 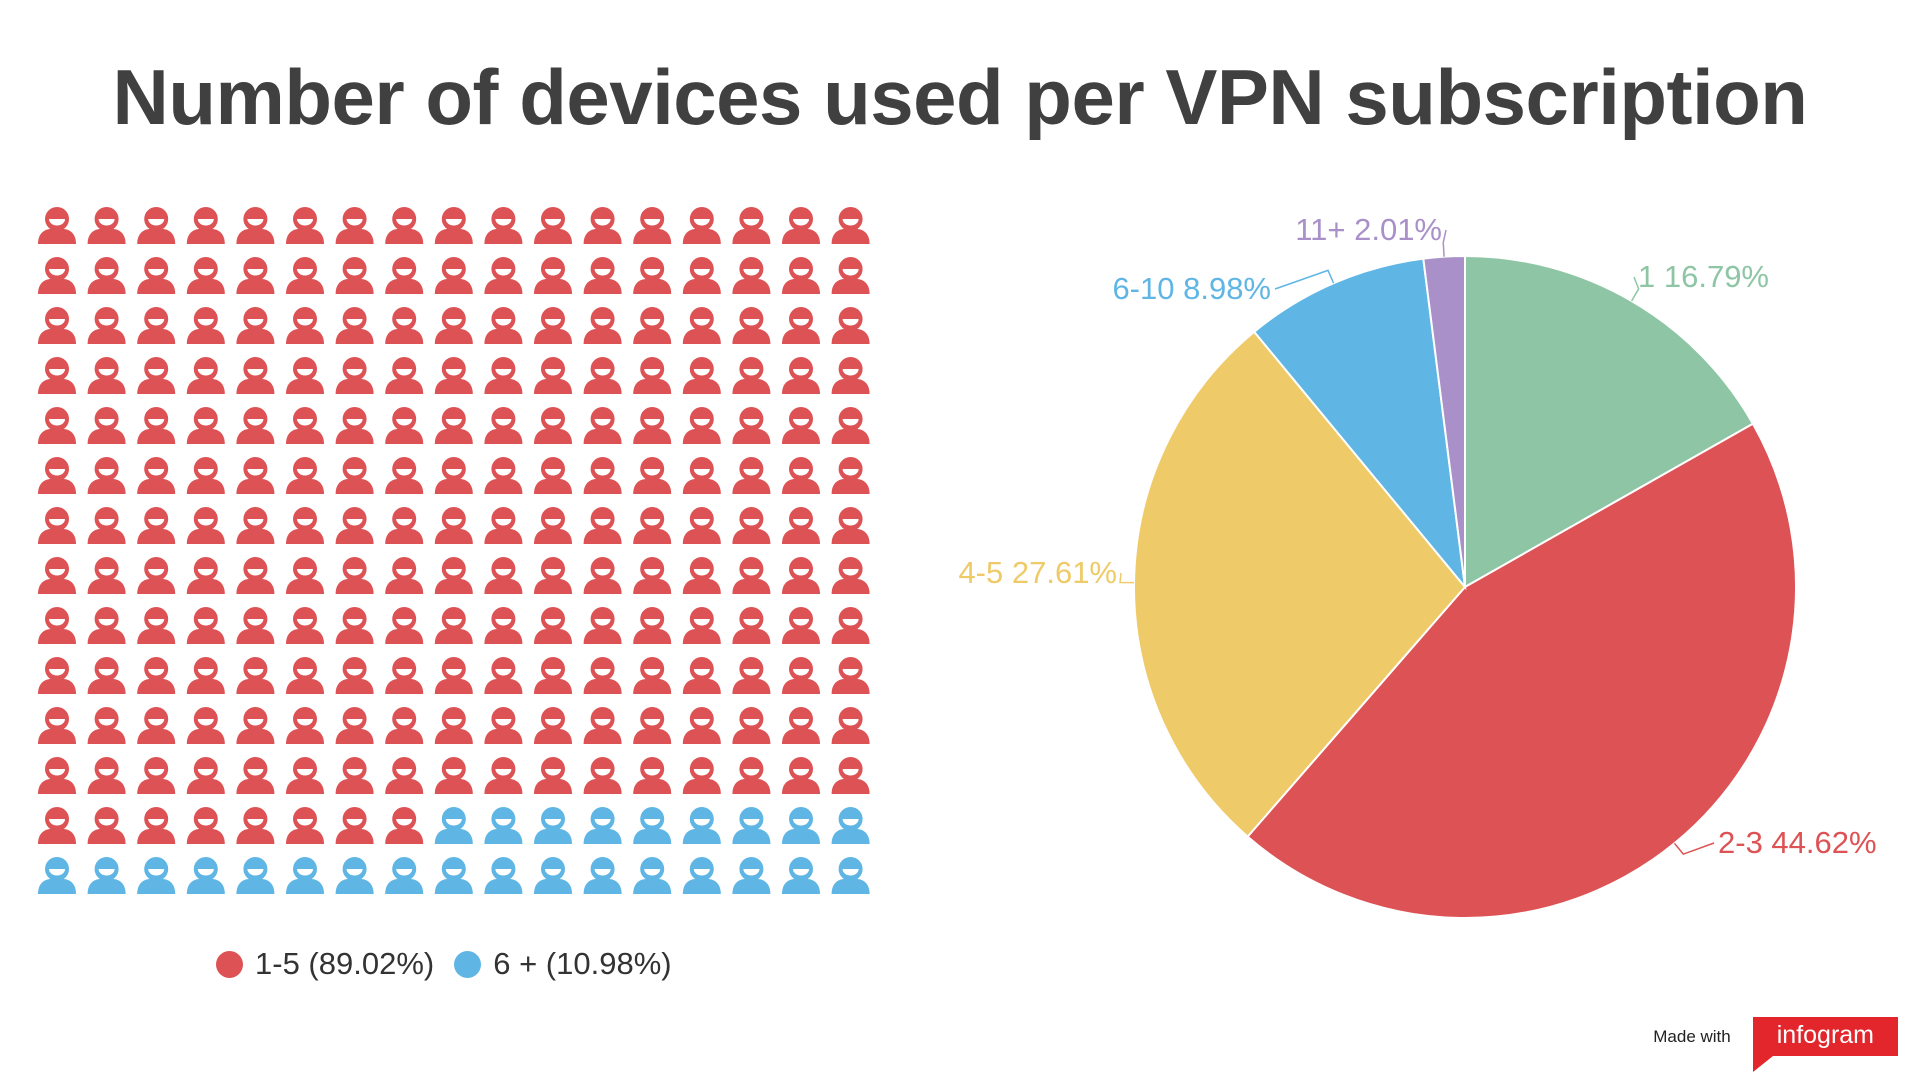 What do you see at coordinates (1444, 421) in the screenshot?
I see `pie-slice-11-` at bounding box center [1444, 421].